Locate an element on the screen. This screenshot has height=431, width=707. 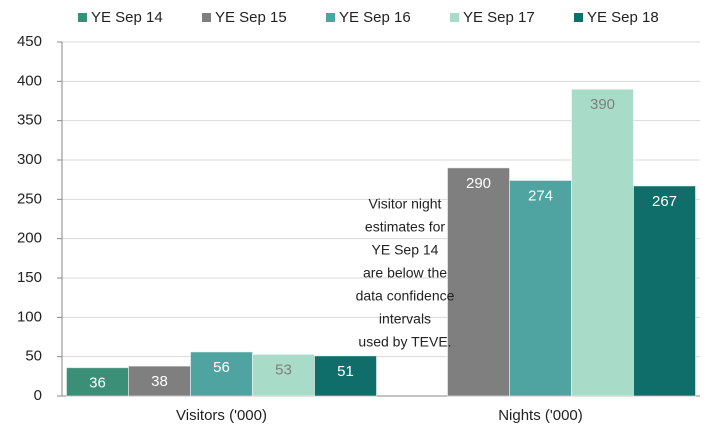
annotation: data confidence is located at coordinates (405, 296).